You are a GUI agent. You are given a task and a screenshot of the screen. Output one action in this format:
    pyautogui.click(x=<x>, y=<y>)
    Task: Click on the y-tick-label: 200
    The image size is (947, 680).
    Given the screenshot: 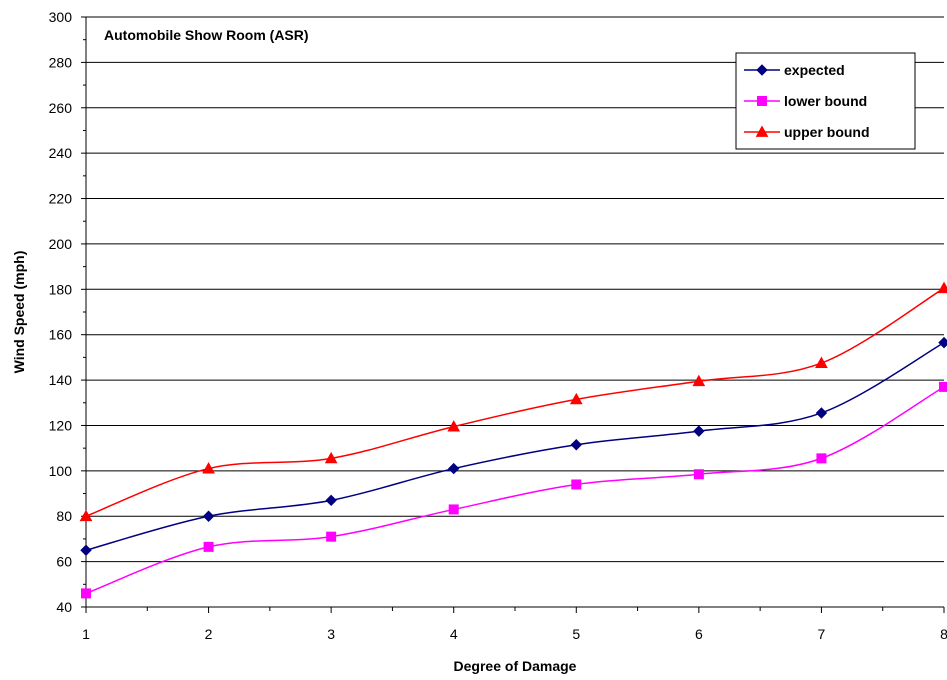 What is the action you would take?
    pyautogui.click(x=61, y=244)
    